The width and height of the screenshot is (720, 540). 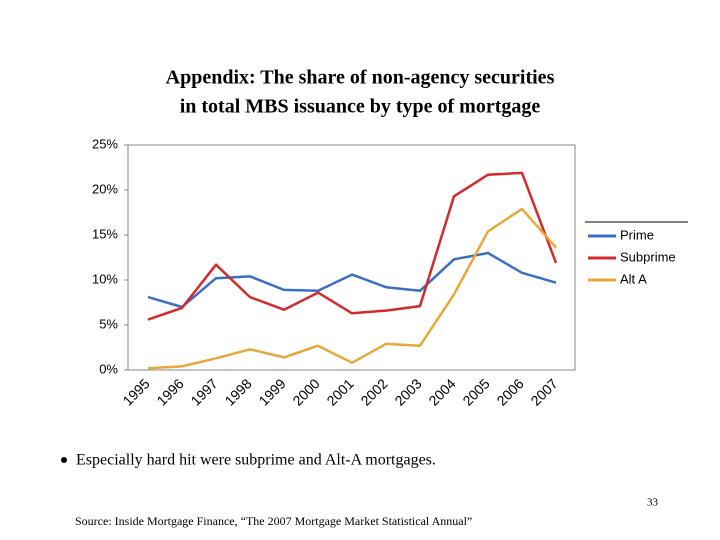 What do you see at coordinates (64, 460) in the screenshot?
I see `bullet-dot` at bounding box center [64, 460].